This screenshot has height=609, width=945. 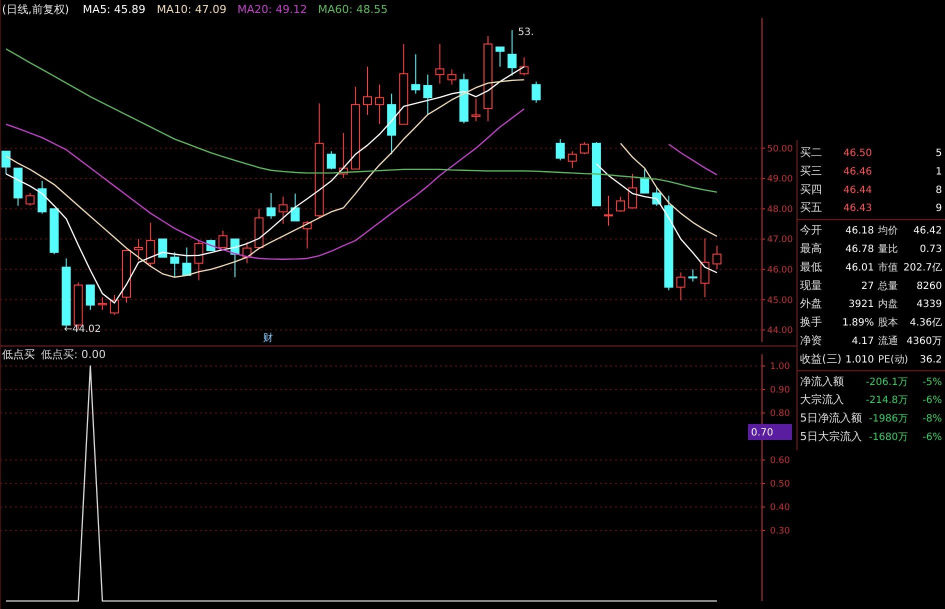 What do you see at coordinates (861, 304) in the screenshot?
I see `text: 3921` at bounding box center [861, 304].